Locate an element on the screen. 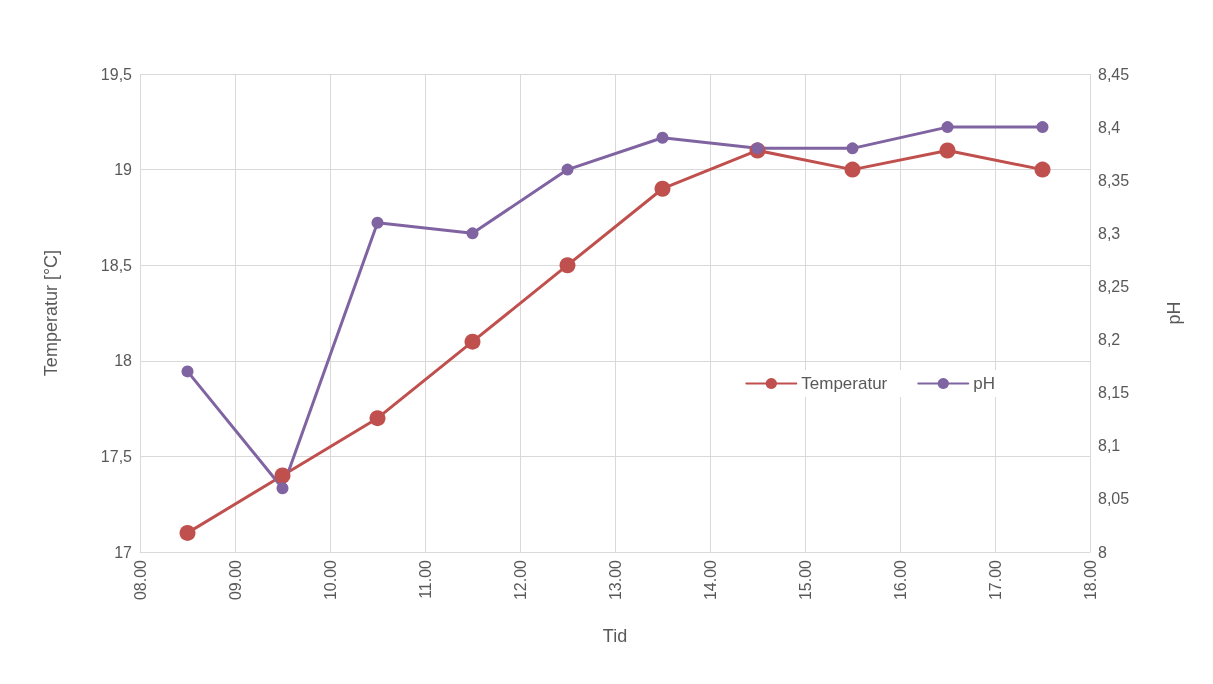 The height and width of the screenshot is (684, 1213). y2-tick-label: 8,3 is located at coordinates (1109, 233).